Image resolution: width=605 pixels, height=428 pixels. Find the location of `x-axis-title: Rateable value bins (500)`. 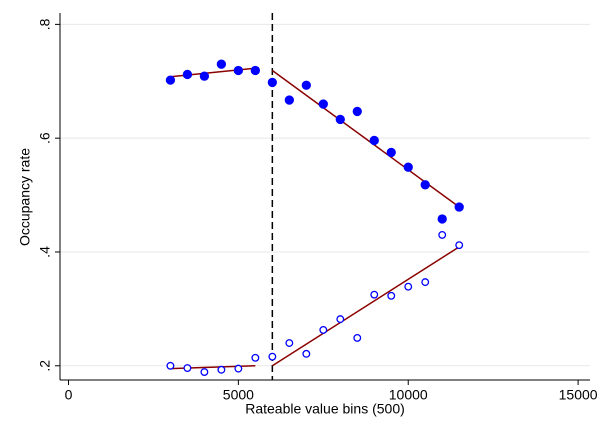

x-axis-title: Rateable value bins (500) is located at coordinates (325, 409).